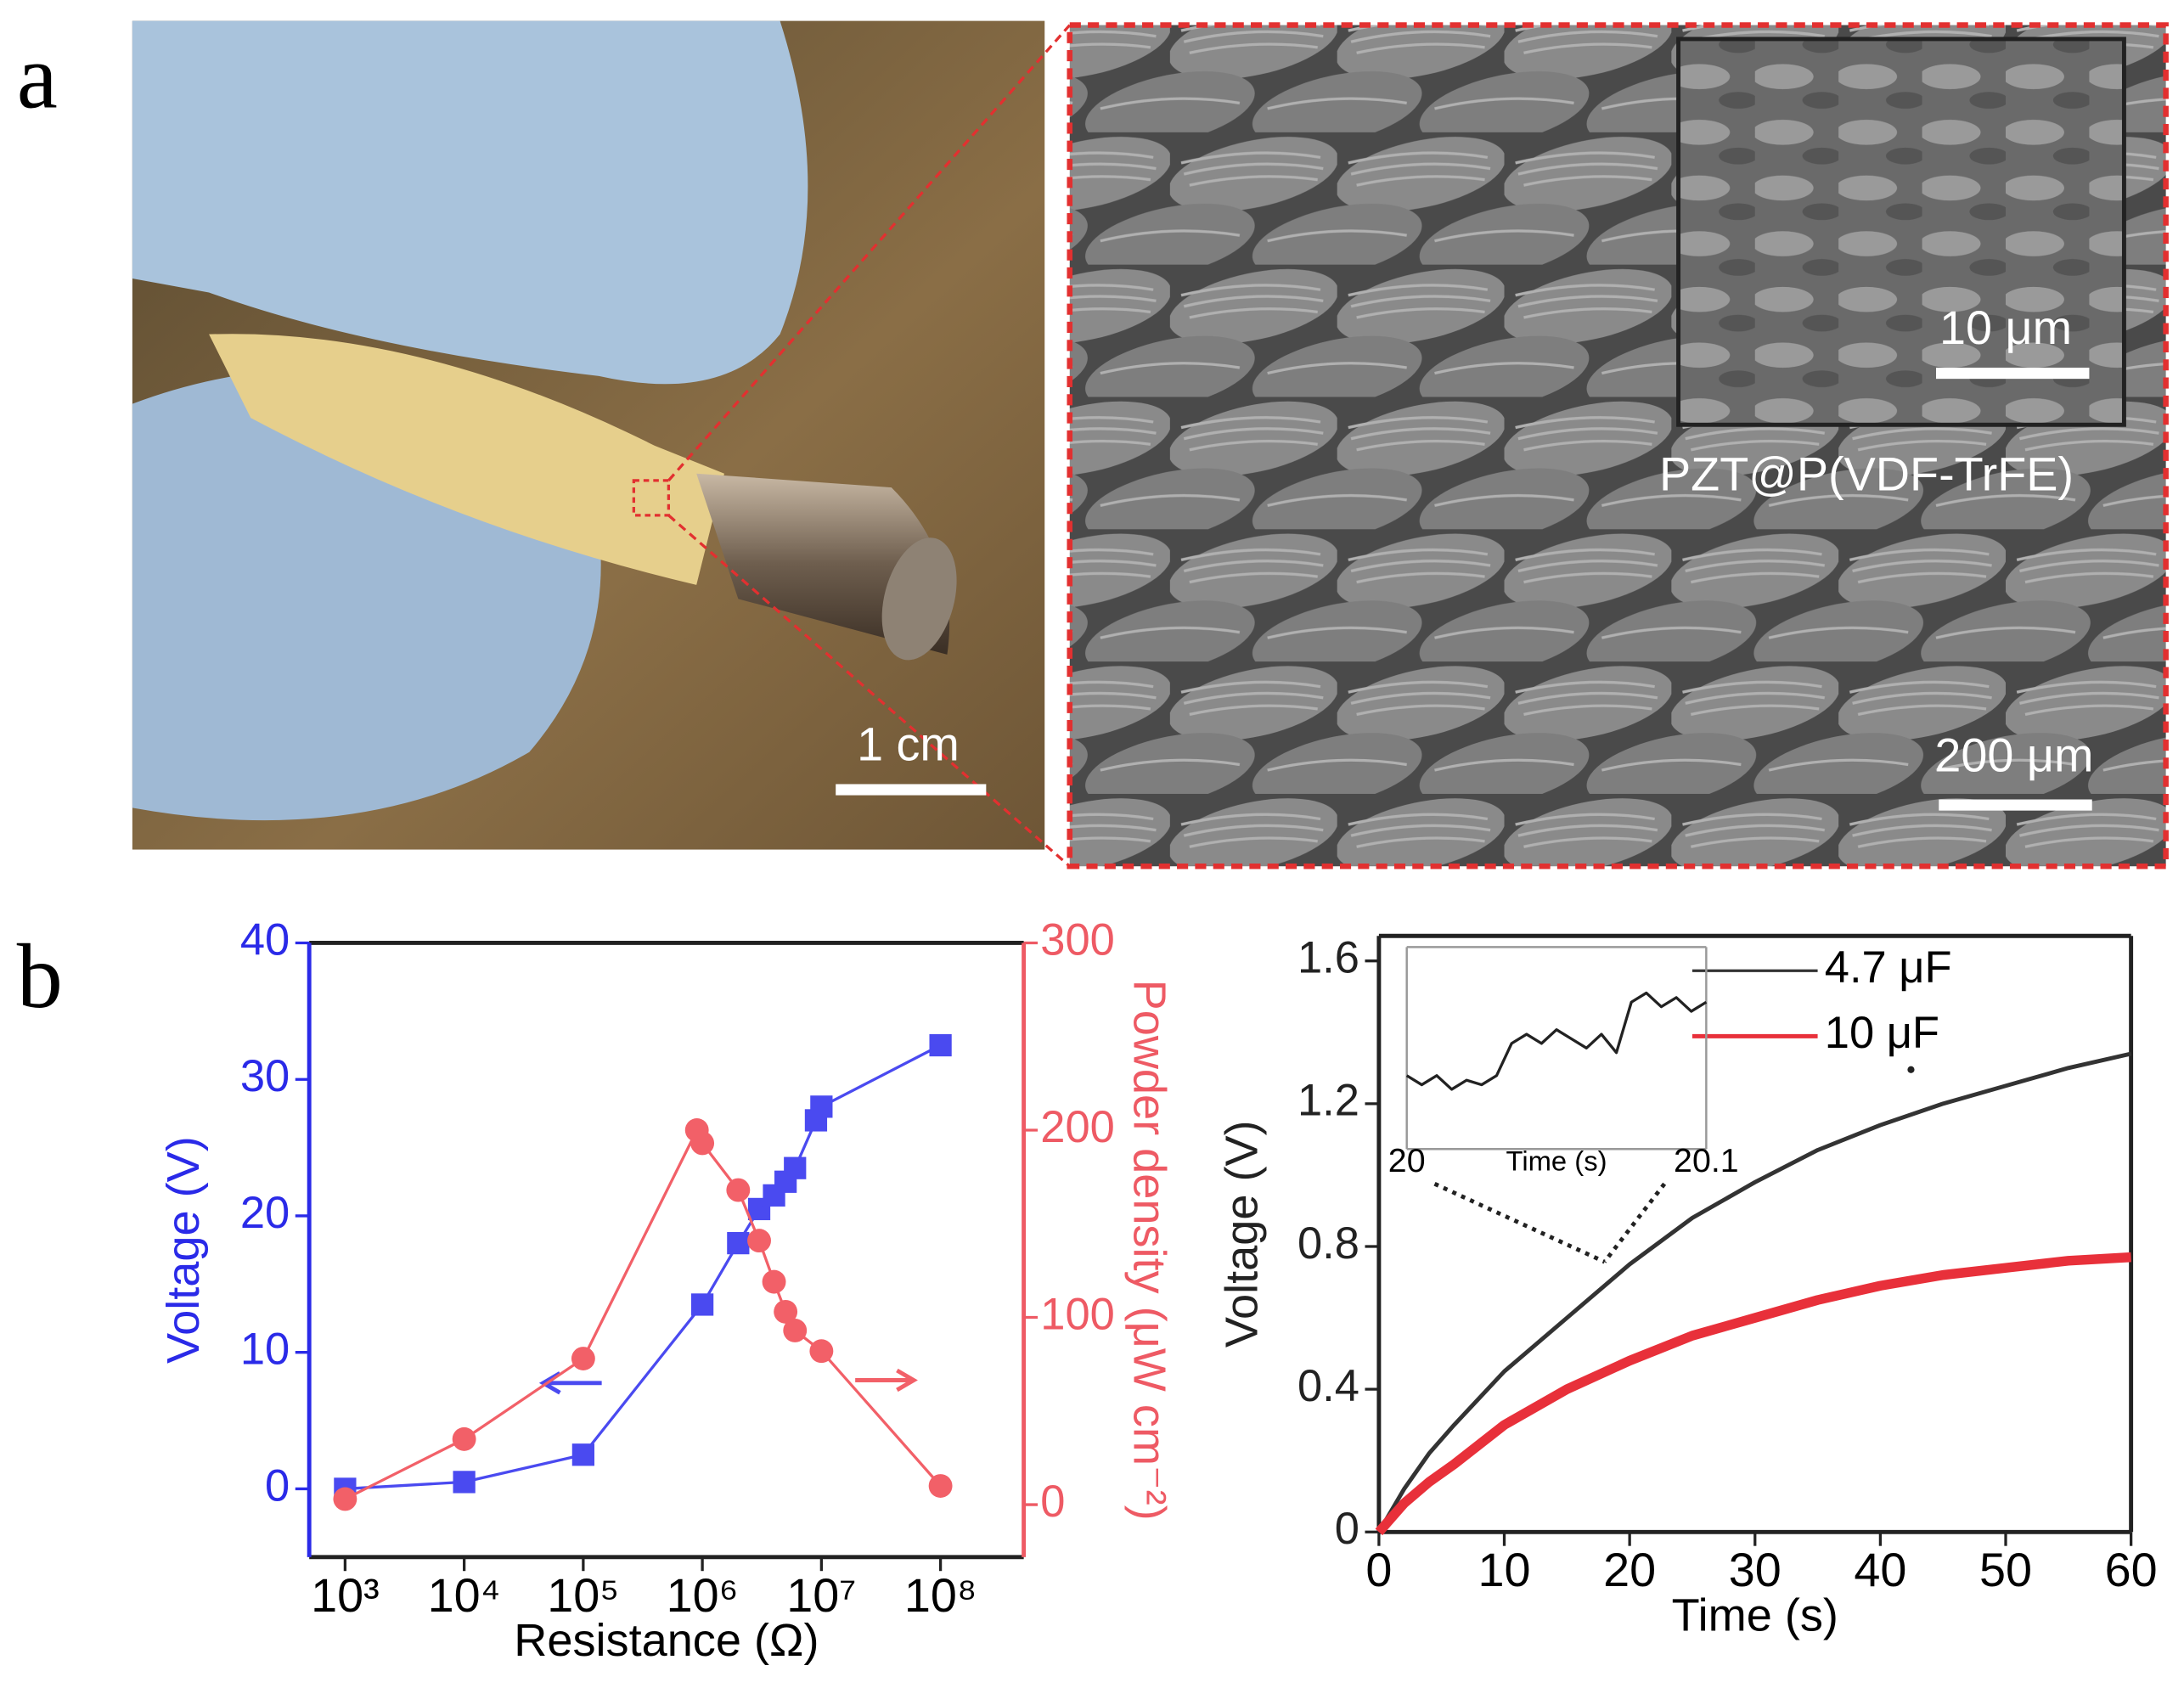 Image resolution: width=2184 pixels, height=1688 pixels. Describe the element at coordinates (1149, 1251) in the screenshot. I see `y2-axis-label: Powder density (μW cm⁻²)` at that location.